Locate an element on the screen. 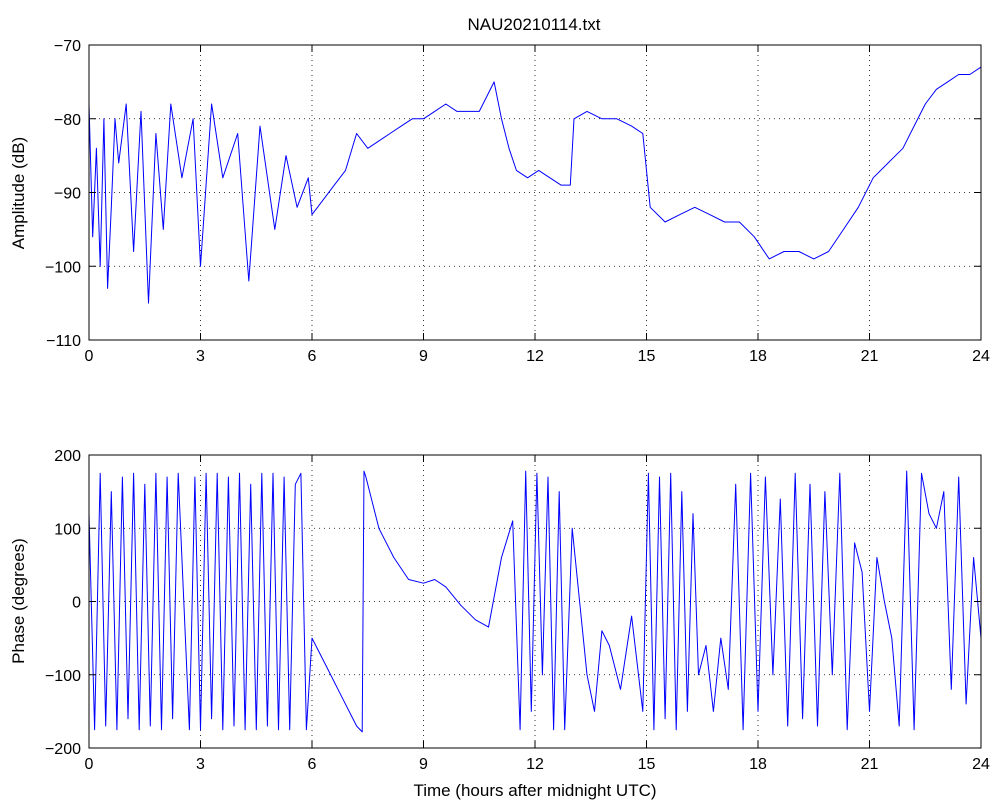 The height and width of the screenshot is (806, 998). amplitude-x-tick-label: 3 is located at coordinates (200, 356).